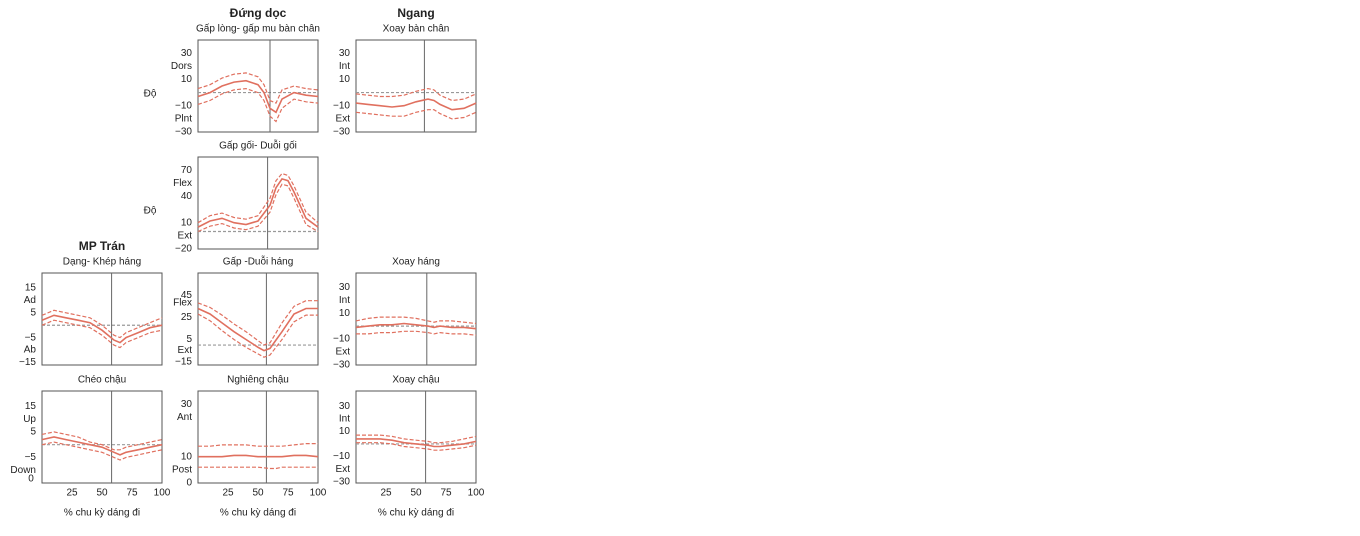 This screenshot has width=1360, height=536. What do you see at coordinates (416, 262) in the screenshot?
I see `panel-title: Xoay háng` at bounding box center [416, 262].